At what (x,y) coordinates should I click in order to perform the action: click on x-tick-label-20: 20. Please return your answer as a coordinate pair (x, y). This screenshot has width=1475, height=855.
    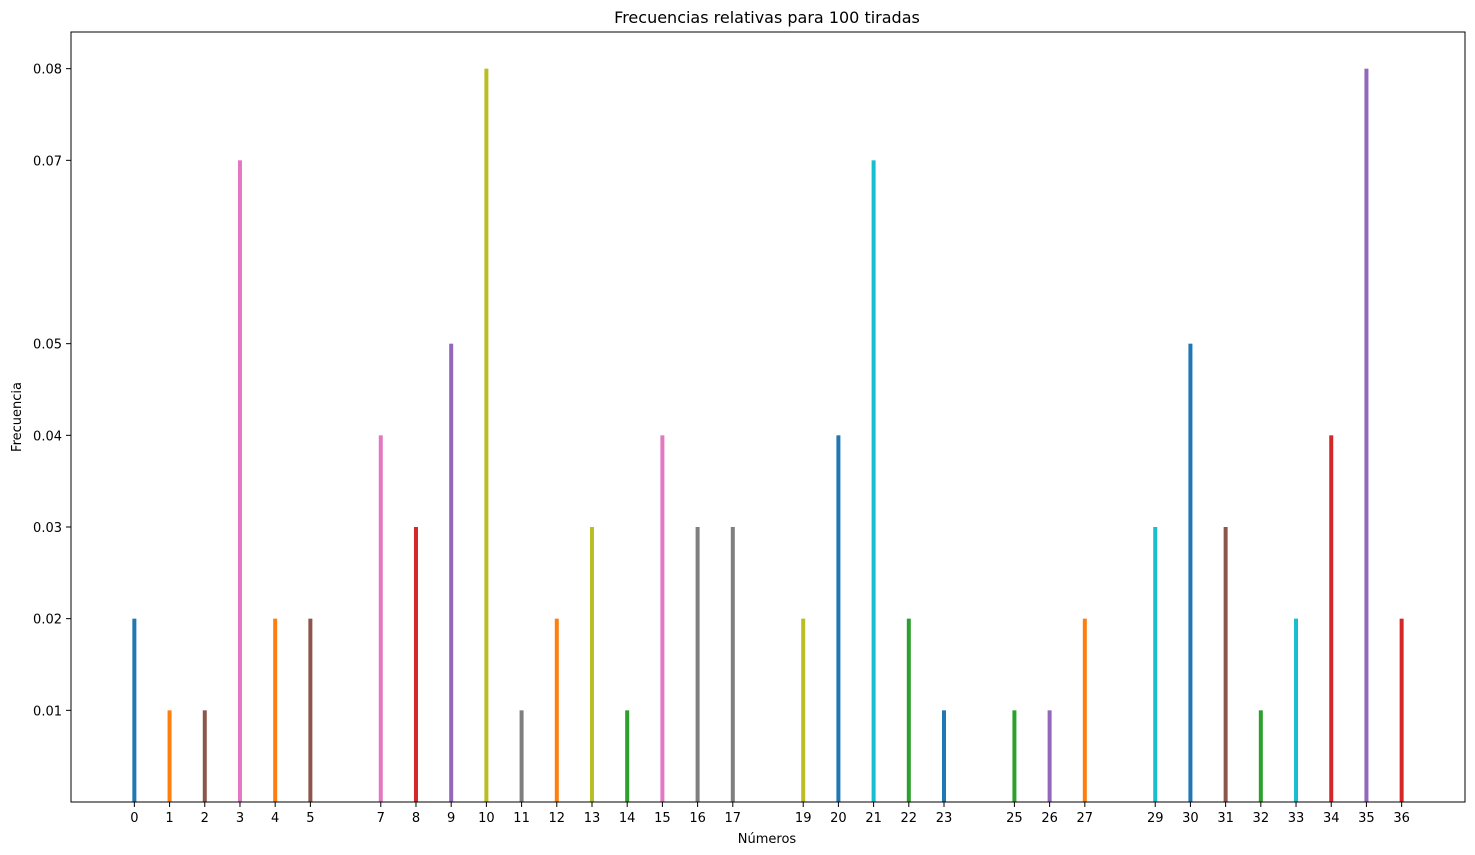
    Looking at the image, I should click on (838, 818).